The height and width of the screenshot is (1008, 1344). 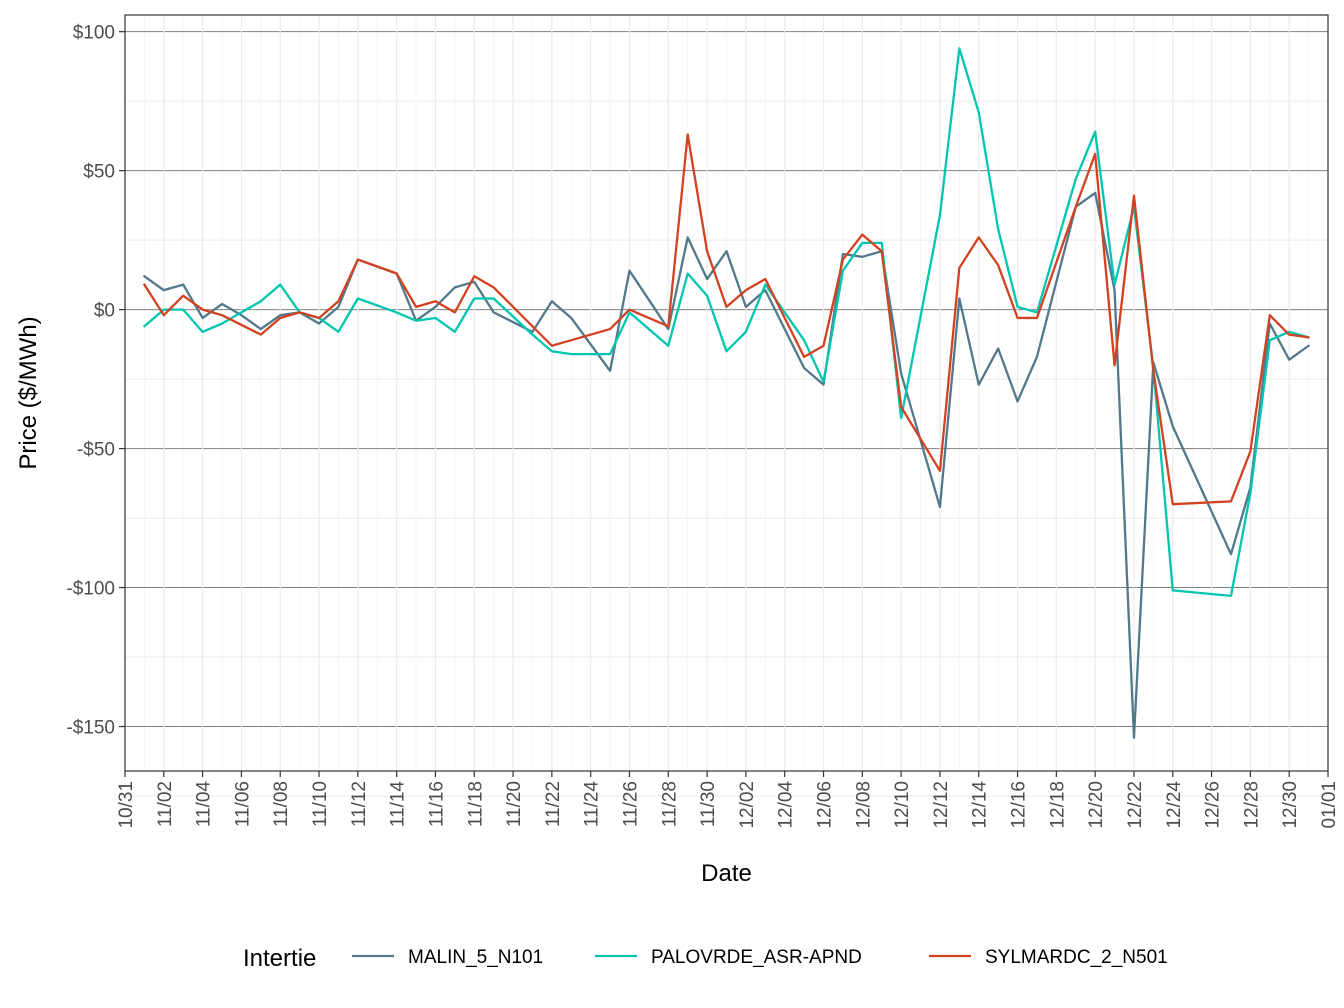 What do you see at coordinates (96, 450) in the screenshot?
I see `y-tick-label: -$50` at bounding box center [96, 450].